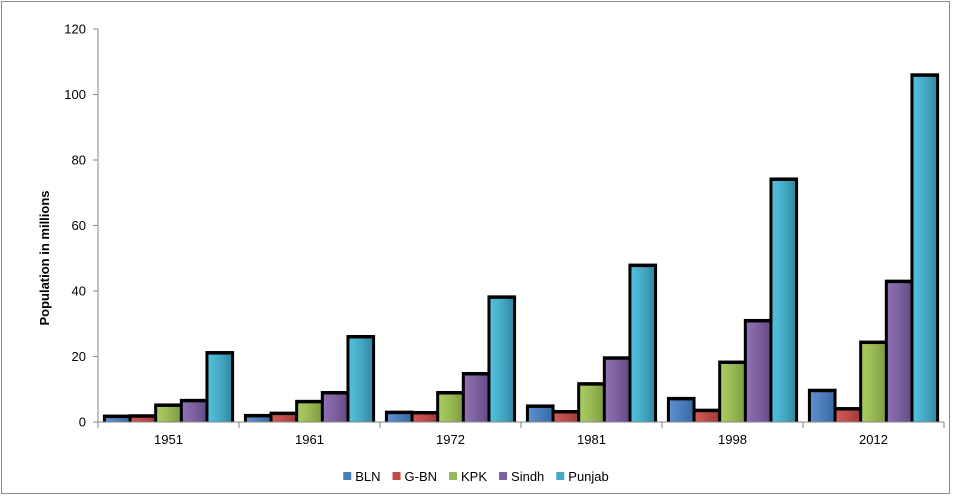 Image resolution: width=953 pixels, height=497 pixels. Describe the element at coordinates (421, 476) in the screenshot. I see `legend-label: G-BN` at that location.